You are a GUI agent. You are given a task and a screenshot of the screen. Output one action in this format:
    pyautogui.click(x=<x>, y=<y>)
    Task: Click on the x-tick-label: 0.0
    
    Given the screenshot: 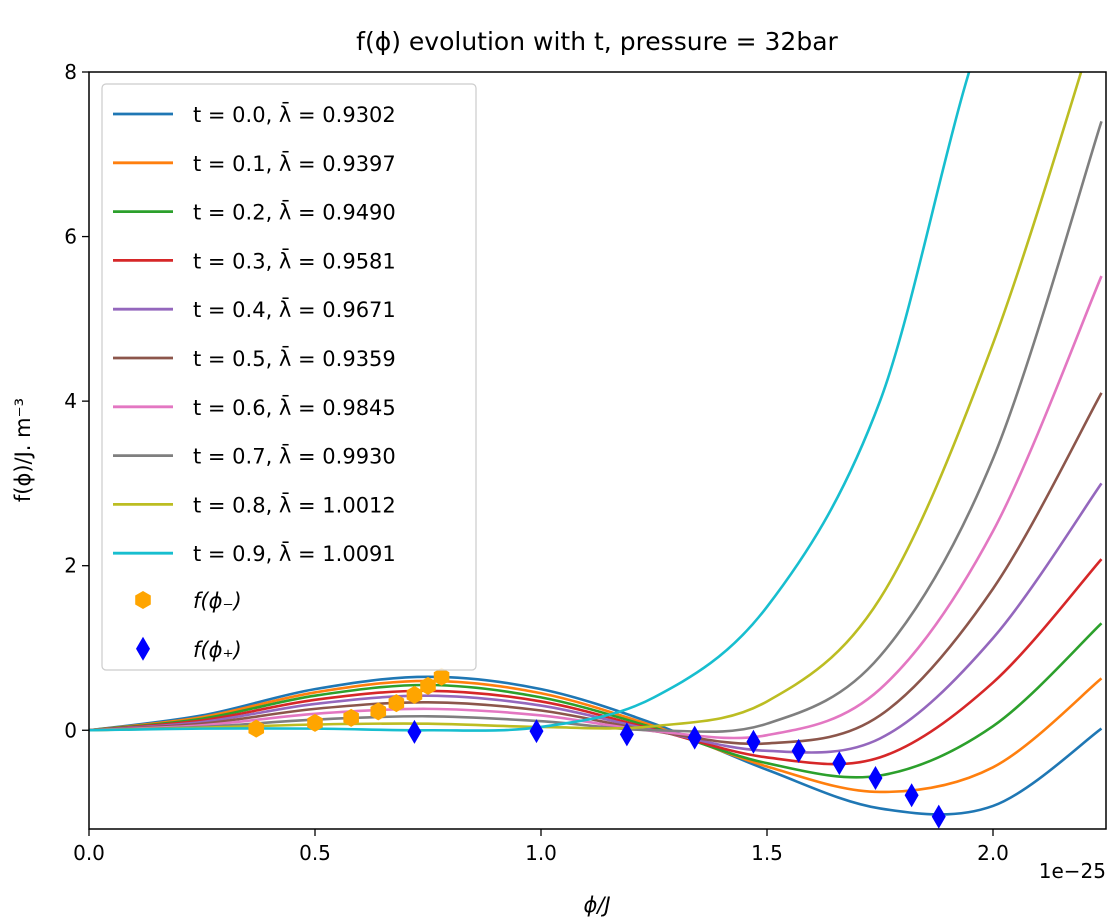 What is the action you would take?
    pyautogui.click(x=89, y=853)
    